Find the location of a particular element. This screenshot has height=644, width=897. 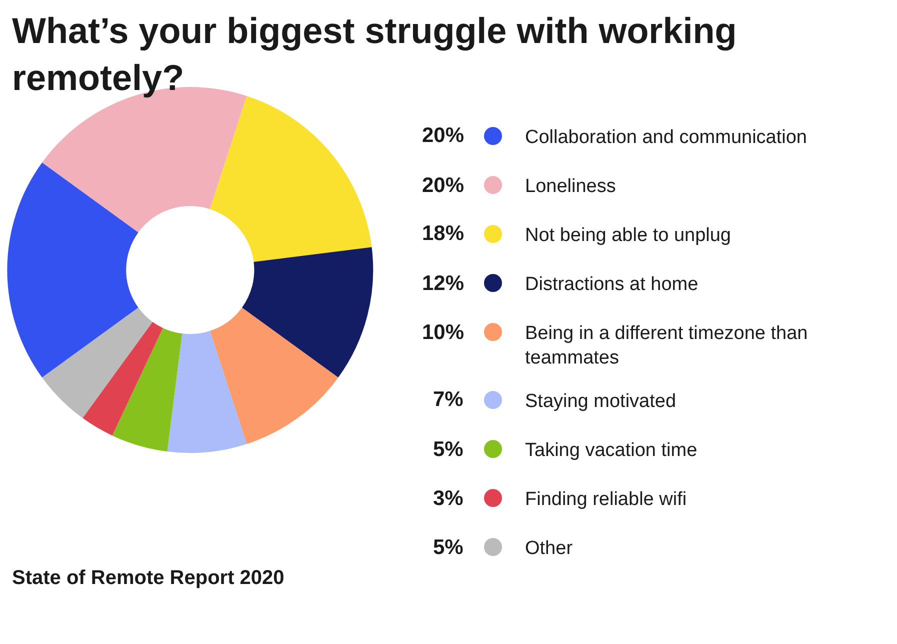

legend-label: Collaboration and communication is located at coordinates (666, 137).